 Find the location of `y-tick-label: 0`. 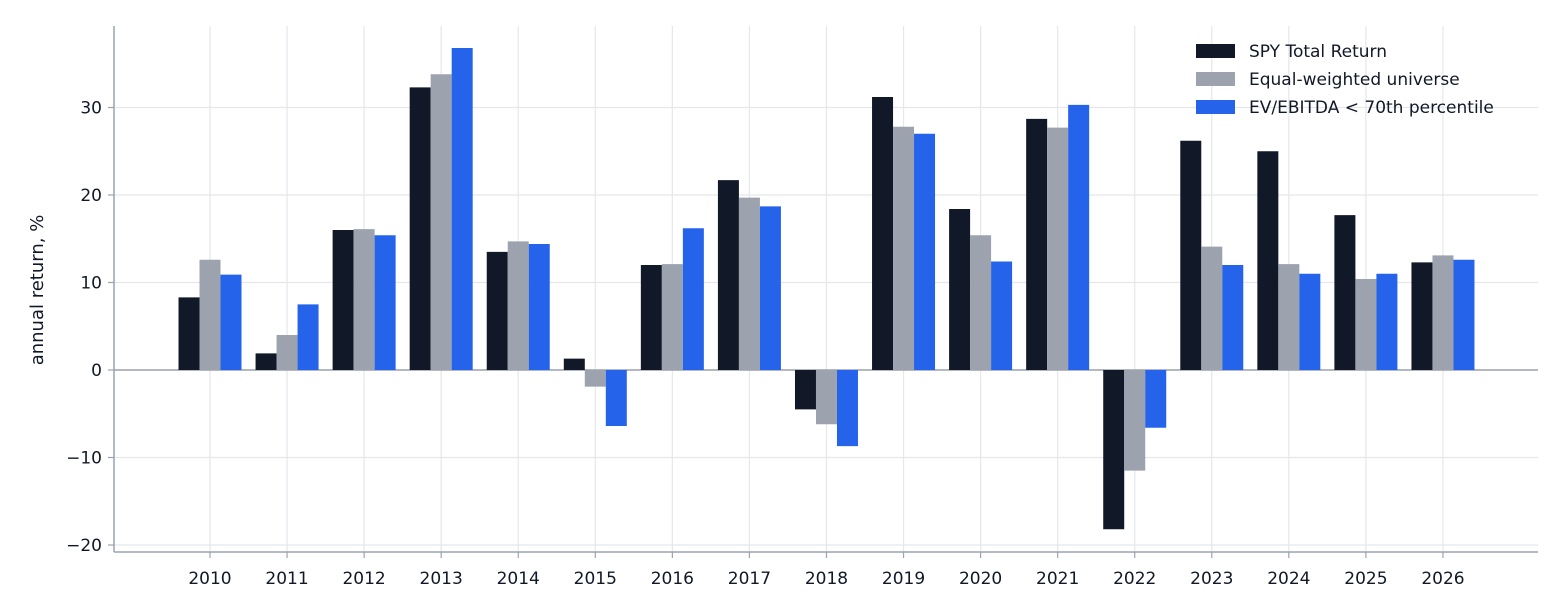

y-tick-label: 0 is located at coordinates (96, 371).